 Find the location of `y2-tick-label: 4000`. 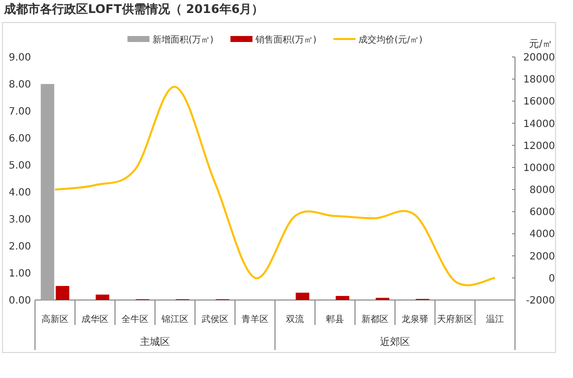

y2-tick-label: 4000 is located at coordinates (542, 234).